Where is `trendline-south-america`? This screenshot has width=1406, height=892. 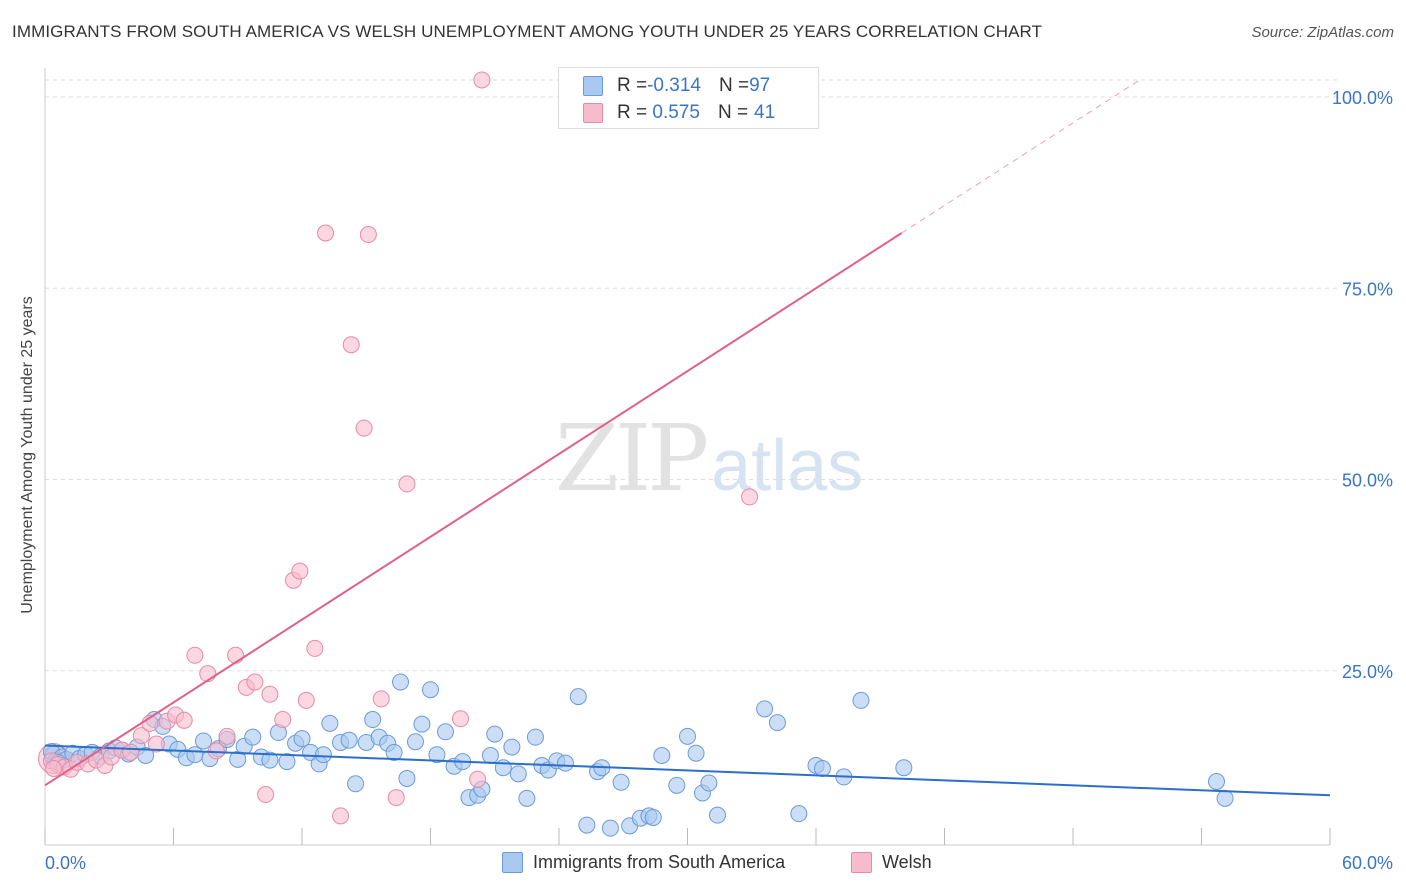 trendline-south-america is located at coordinates (687, 770).